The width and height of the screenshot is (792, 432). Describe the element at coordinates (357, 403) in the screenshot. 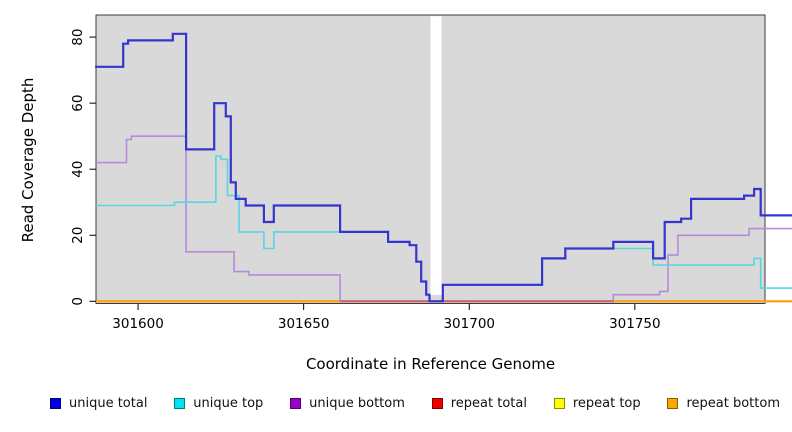

I see `legend-label: unique bottom` at that location.